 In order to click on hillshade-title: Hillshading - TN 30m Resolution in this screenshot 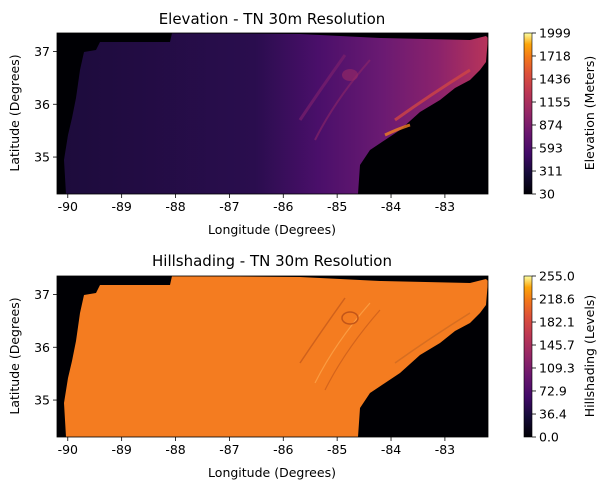, I will do `click(272, 261)`.